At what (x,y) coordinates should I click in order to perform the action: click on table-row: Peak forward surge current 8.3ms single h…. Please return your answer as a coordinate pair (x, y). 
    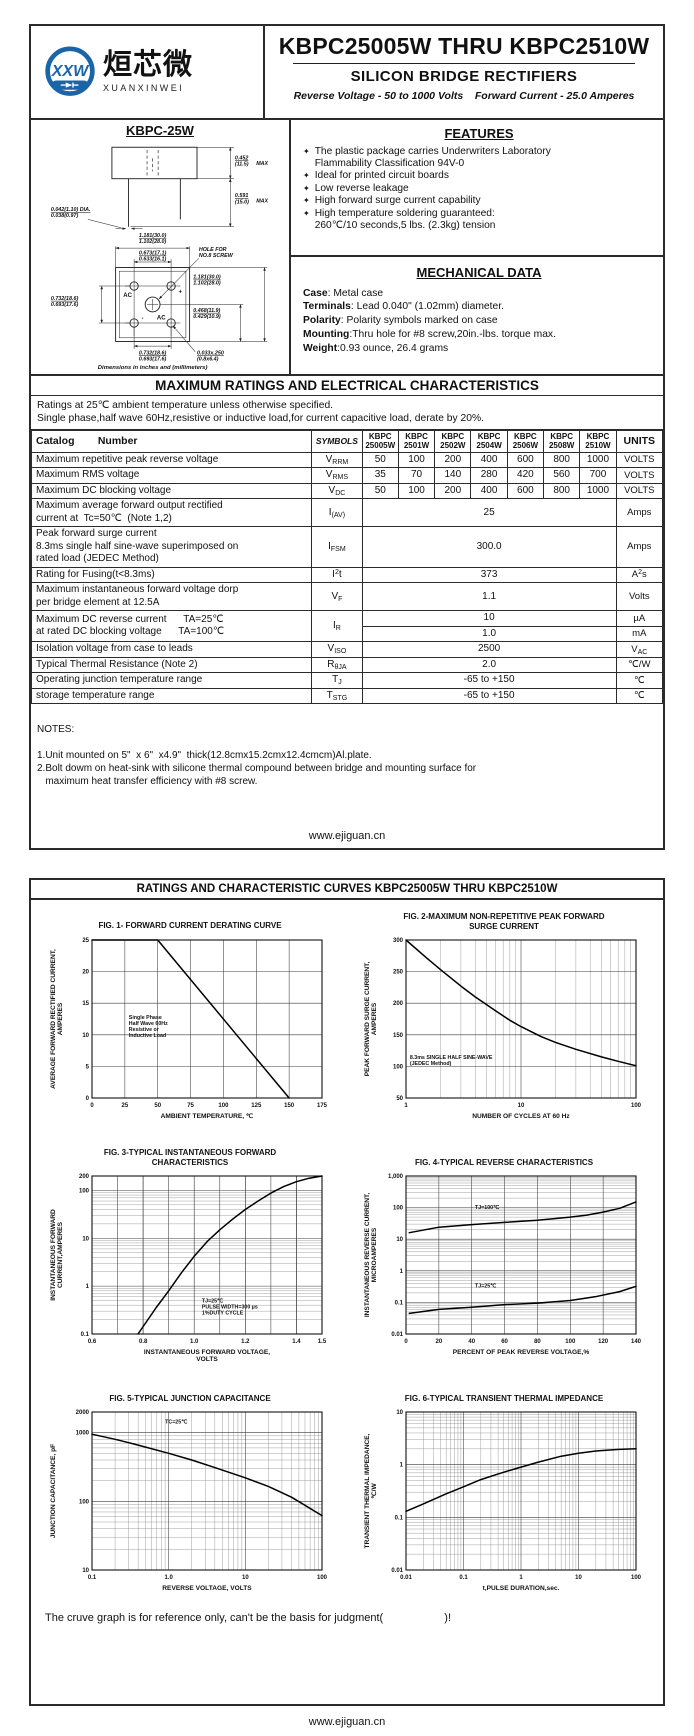
    Looking at the image, I should click on (347, 547).